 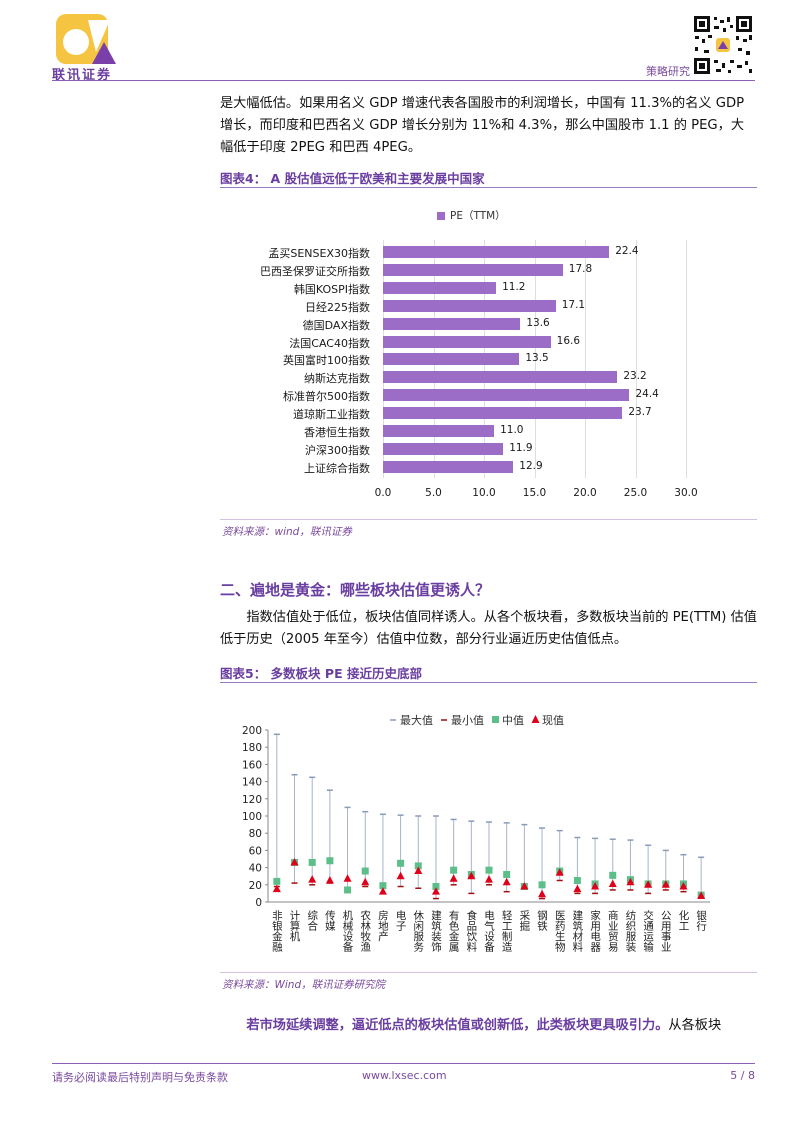 I want to click on value-label: 16.6, so click(x=568, y=340).